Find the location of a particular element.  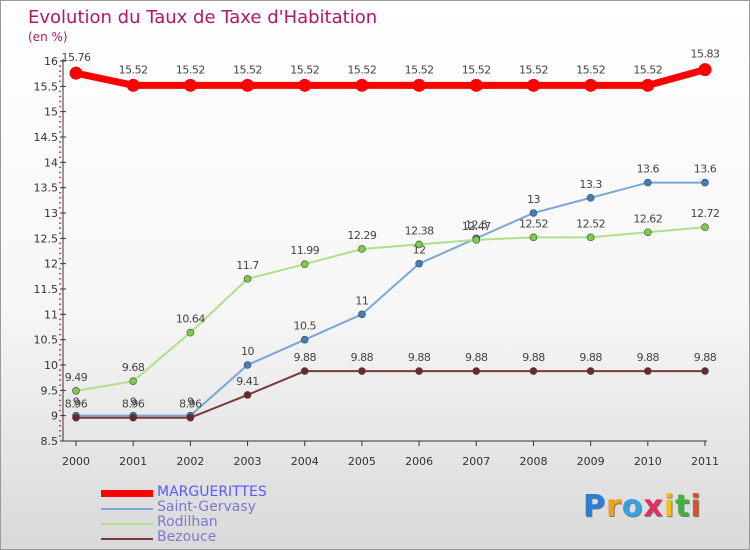

legend-label: Bezouce is located at coordinates (187, 537).